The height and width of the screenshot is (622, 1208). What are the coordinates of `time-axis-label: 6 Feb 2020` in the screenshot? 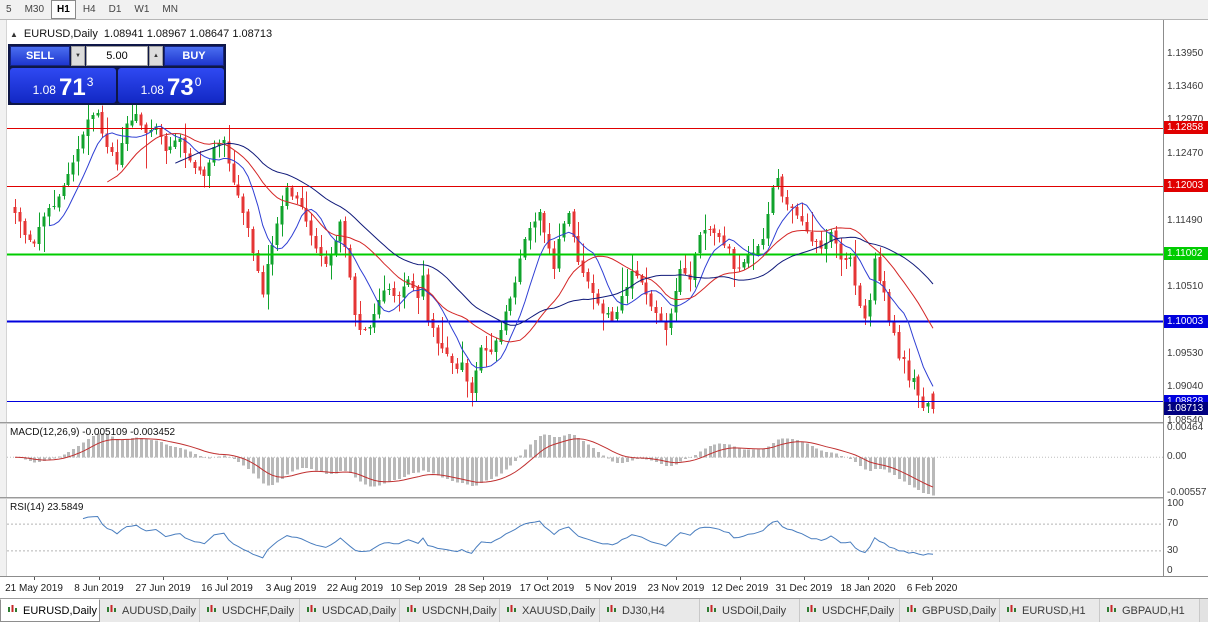 It's located at (932, 588).